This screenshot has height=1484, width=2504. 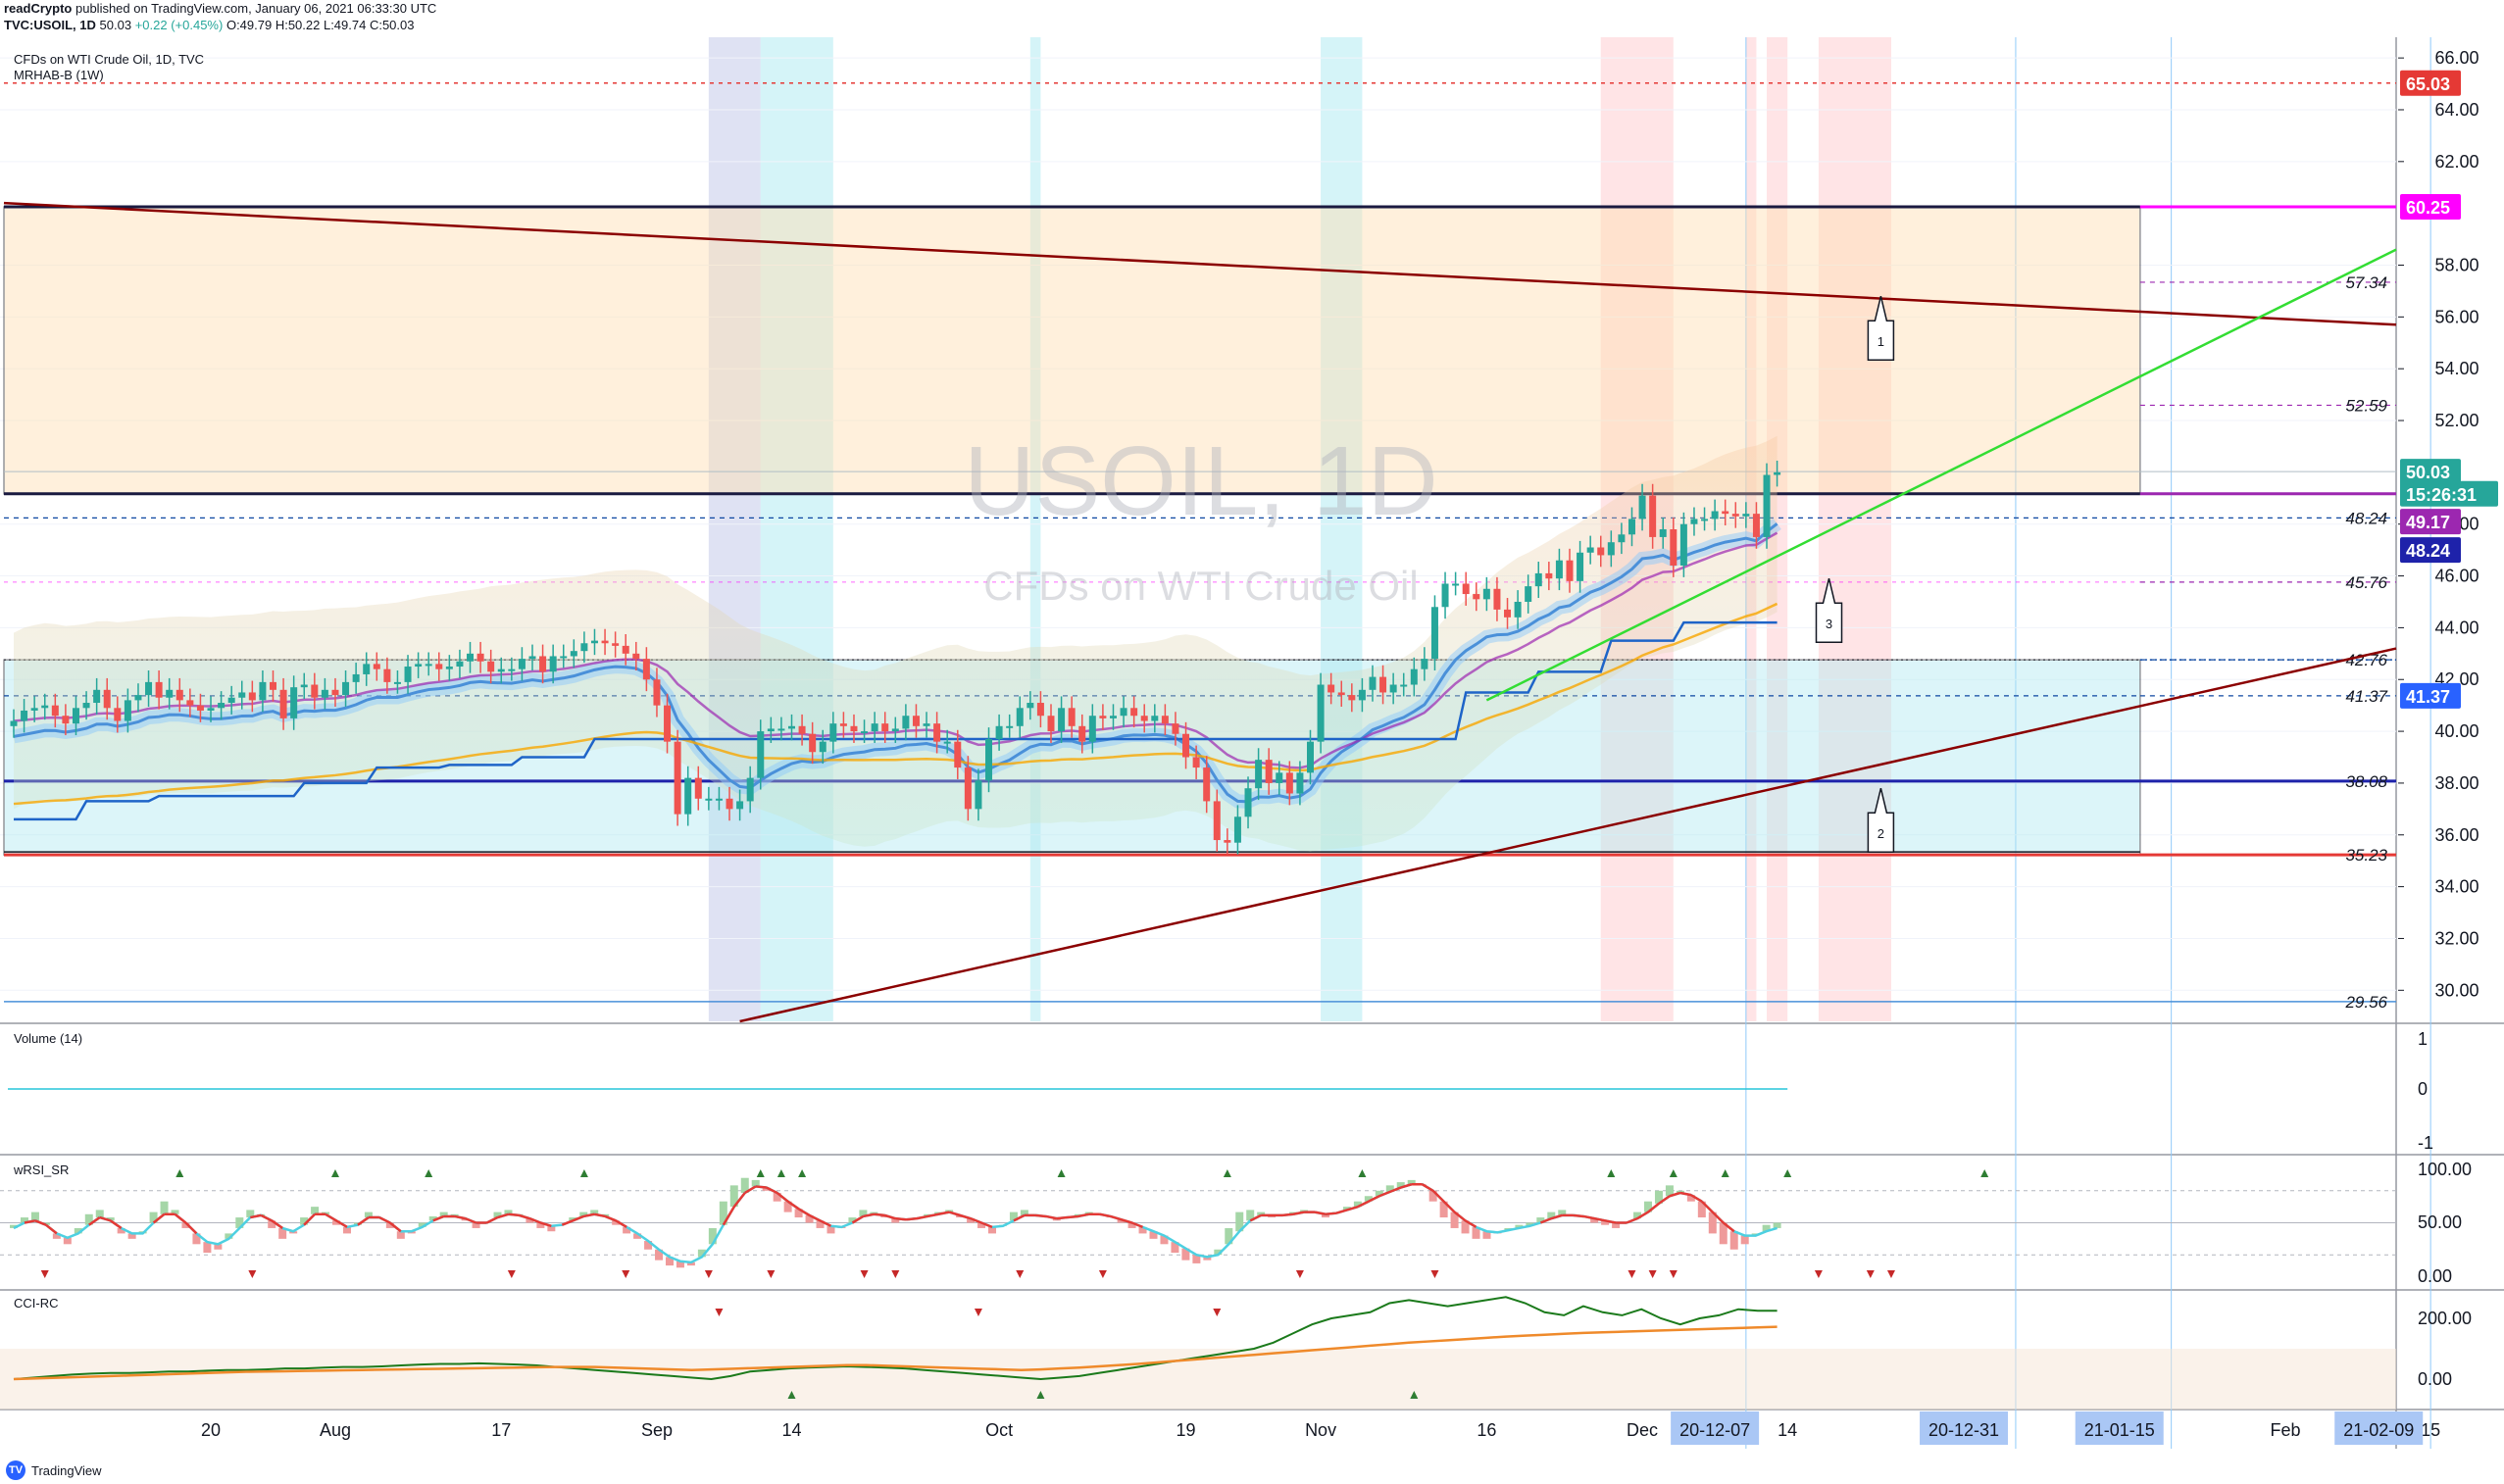 I want to click on descending-trendline, so click(x=1200, y=263).